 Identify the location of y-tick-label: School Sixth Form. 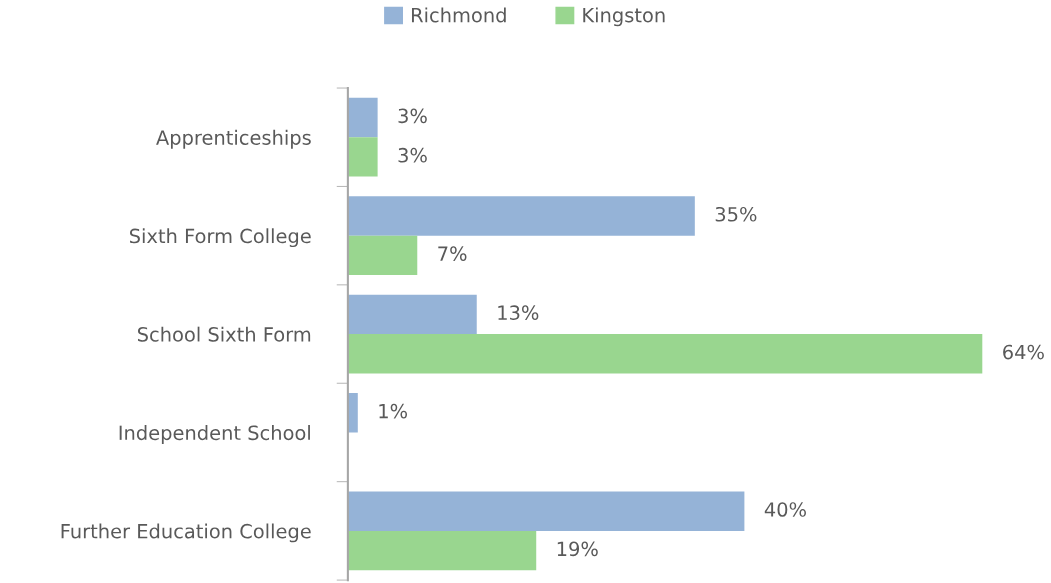
(224, 334).